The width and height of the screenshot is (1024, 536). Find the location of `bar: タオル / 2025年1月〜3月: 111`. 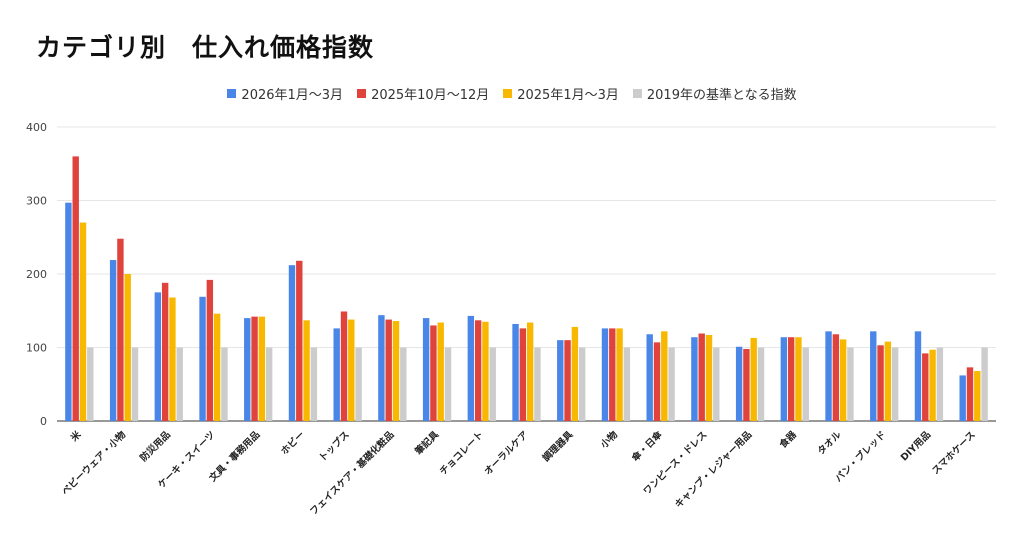

bar: タオル / 2025年1月〜3月: 111 is located at coordinates (843, 380).